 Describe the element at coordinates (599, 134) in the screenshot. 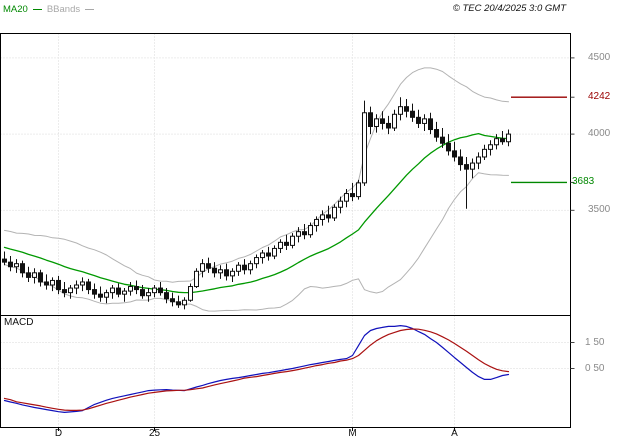

I see `price-tick-label-4000: 4000` at that location.